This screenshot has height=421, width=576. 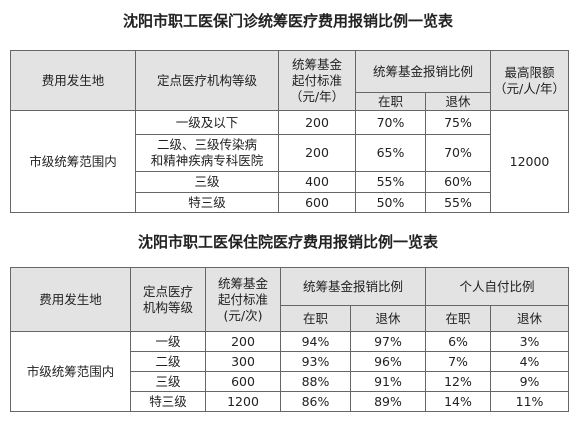 I want to click on header-cell: 统筹基金 起付标准 (元/次), so click(x=243, y=299).